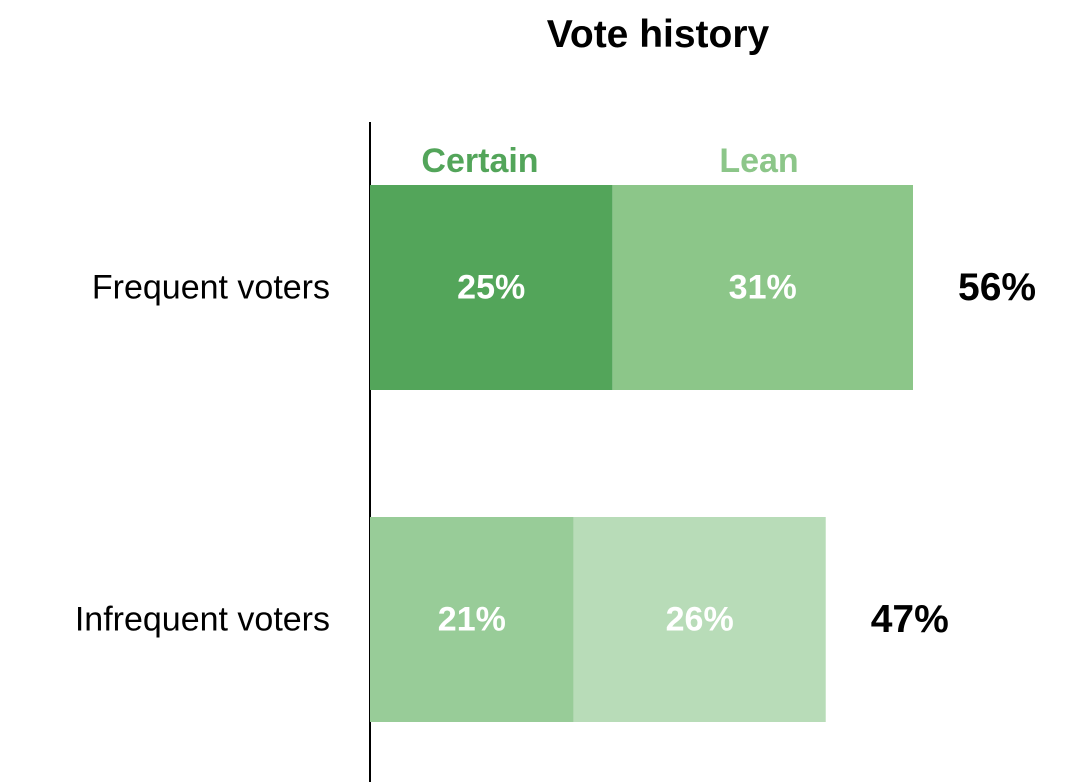 Image resolution: width=1078 pixels, height=782 pixels. I want to click on data-label-certain-frequent-voters: 25%, so click(491, 288).